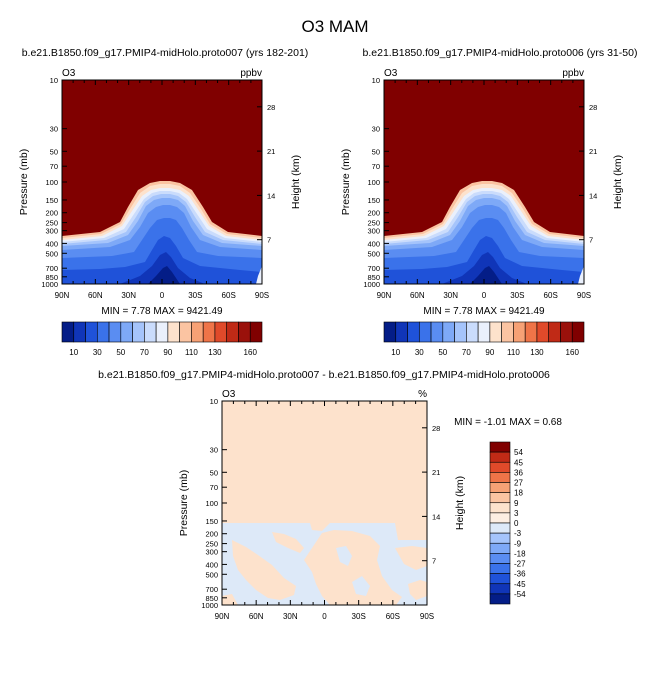 The image size is (671, 697). Describe the element at coordinates (256, 616) in the screenshot. I see `x-tick-label: 60N` at that location.